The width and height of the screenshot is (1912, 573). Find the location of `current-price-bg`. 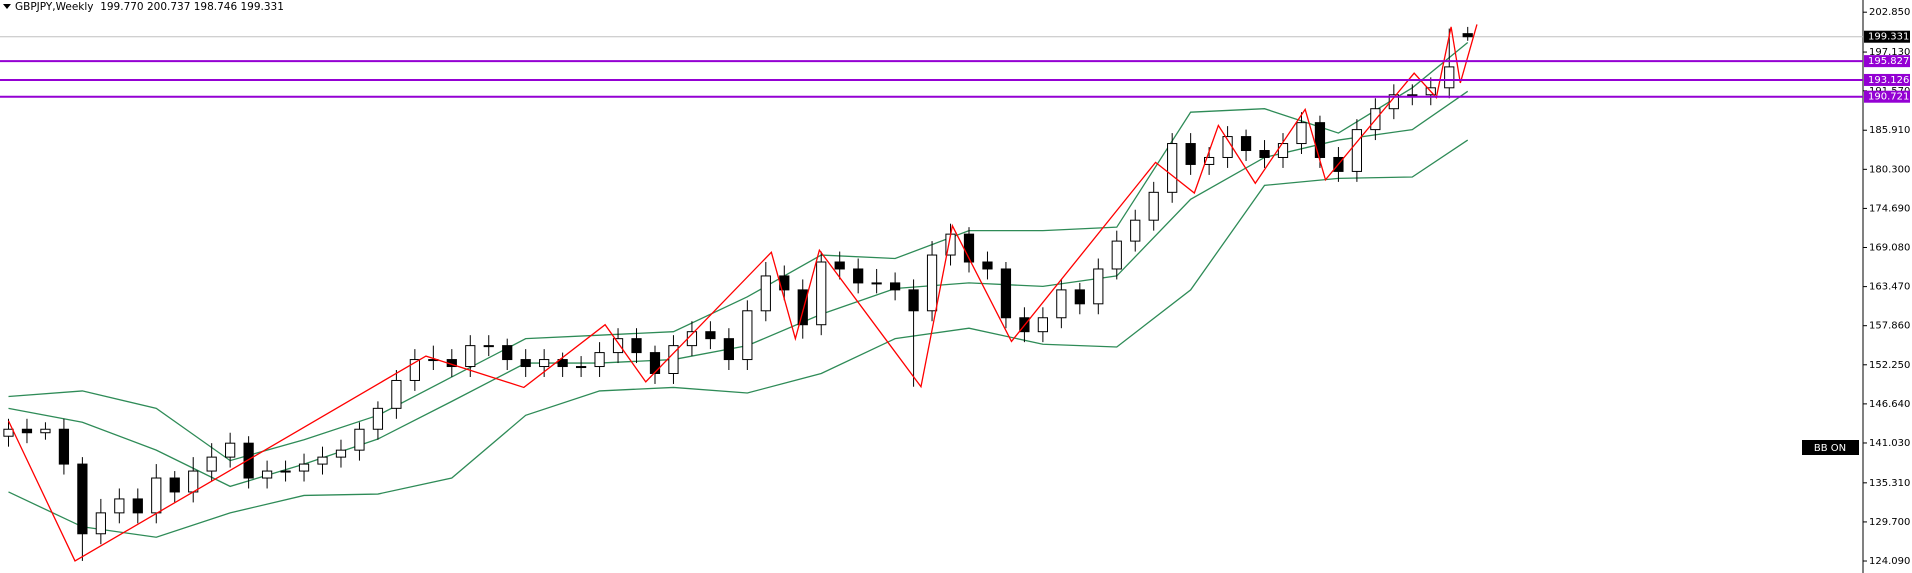

current-price-bg is located at coordinates (1887, 36).